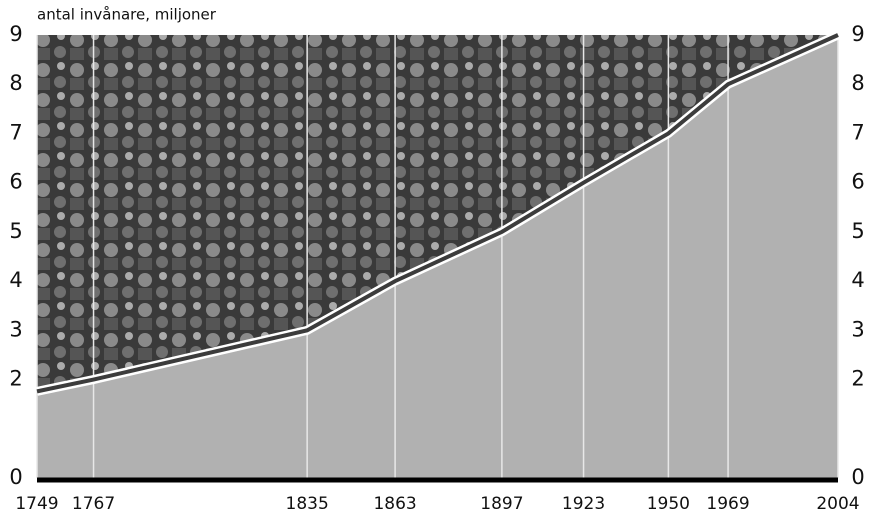  Describe the element at coordinates (857, 231) in the screenshot. I see `y-tick-label-right: 5` at that location.